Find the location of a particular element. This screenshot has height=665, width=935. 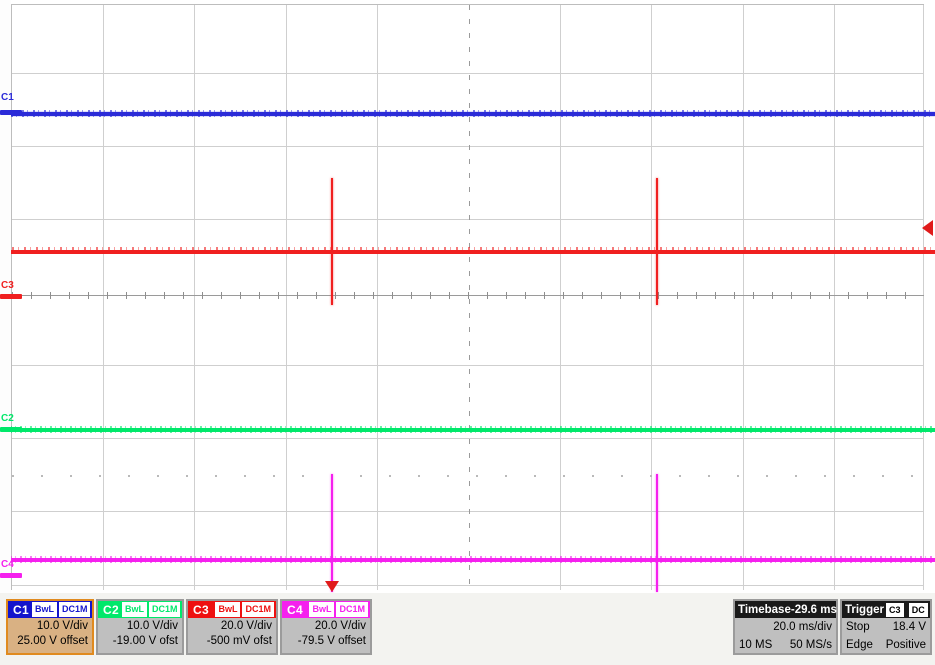

c1-bandwidth-limit-flag: BwL is located at coordinates (44, 609).